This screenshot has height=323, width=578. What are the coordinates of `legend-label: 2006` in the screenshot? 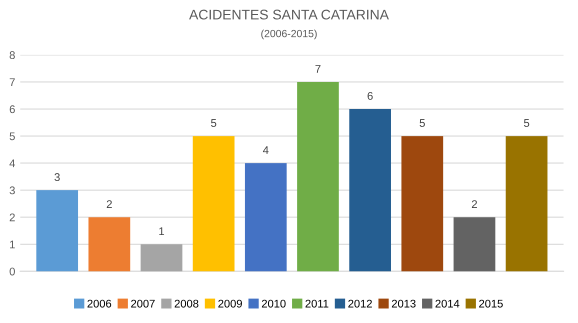 It's located at (100, 304).